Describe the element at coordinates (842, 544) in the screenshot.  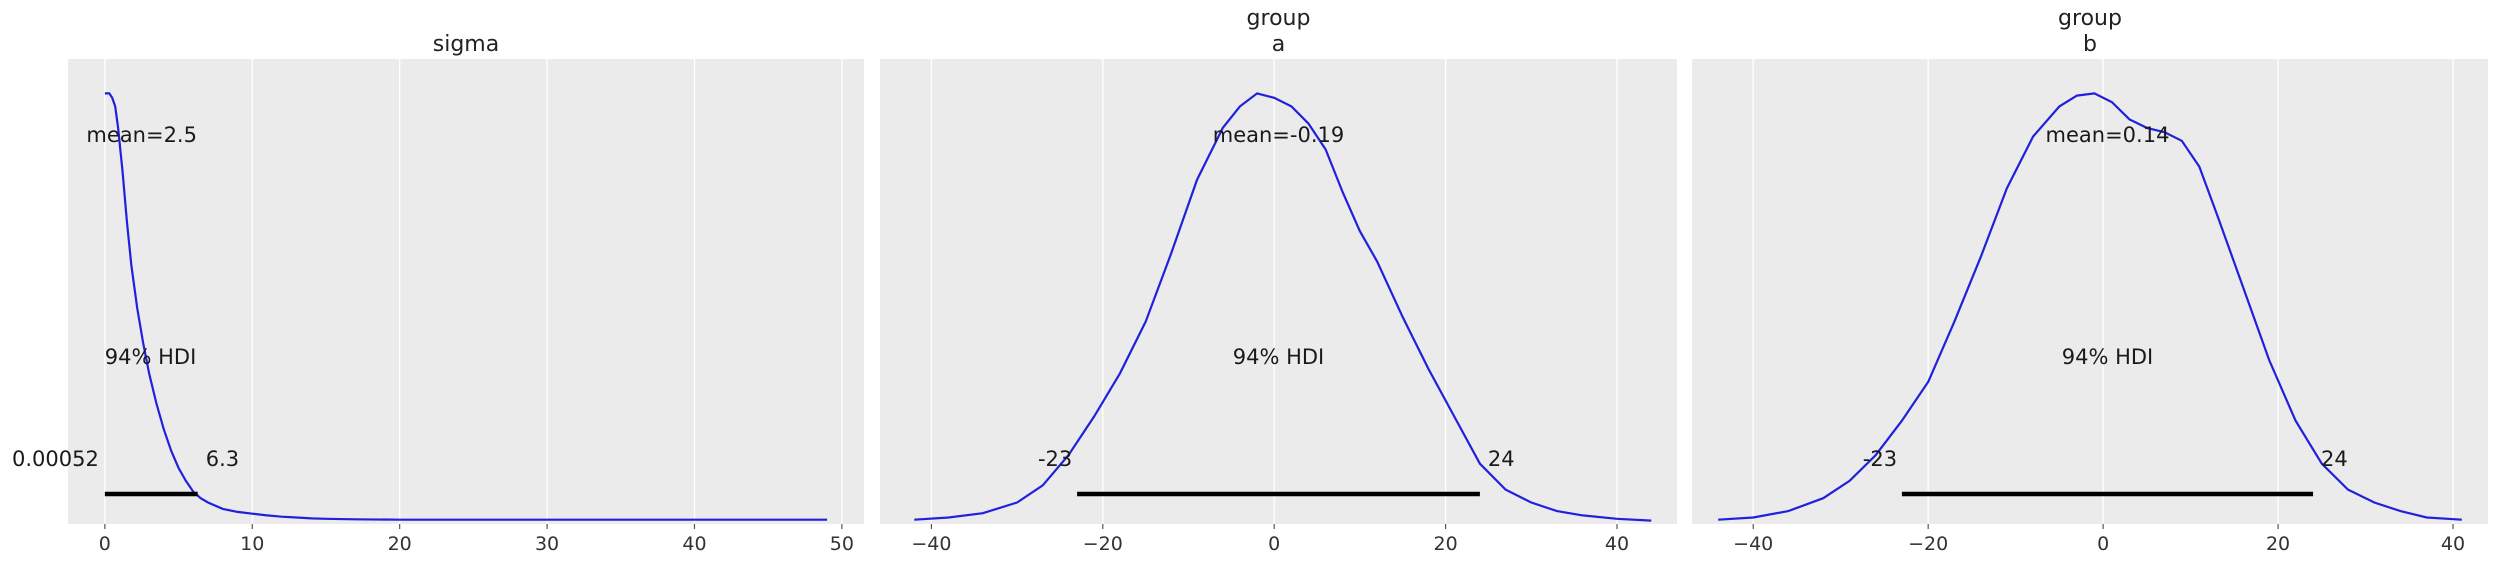
I see `x-tick-label: 50` at that location.